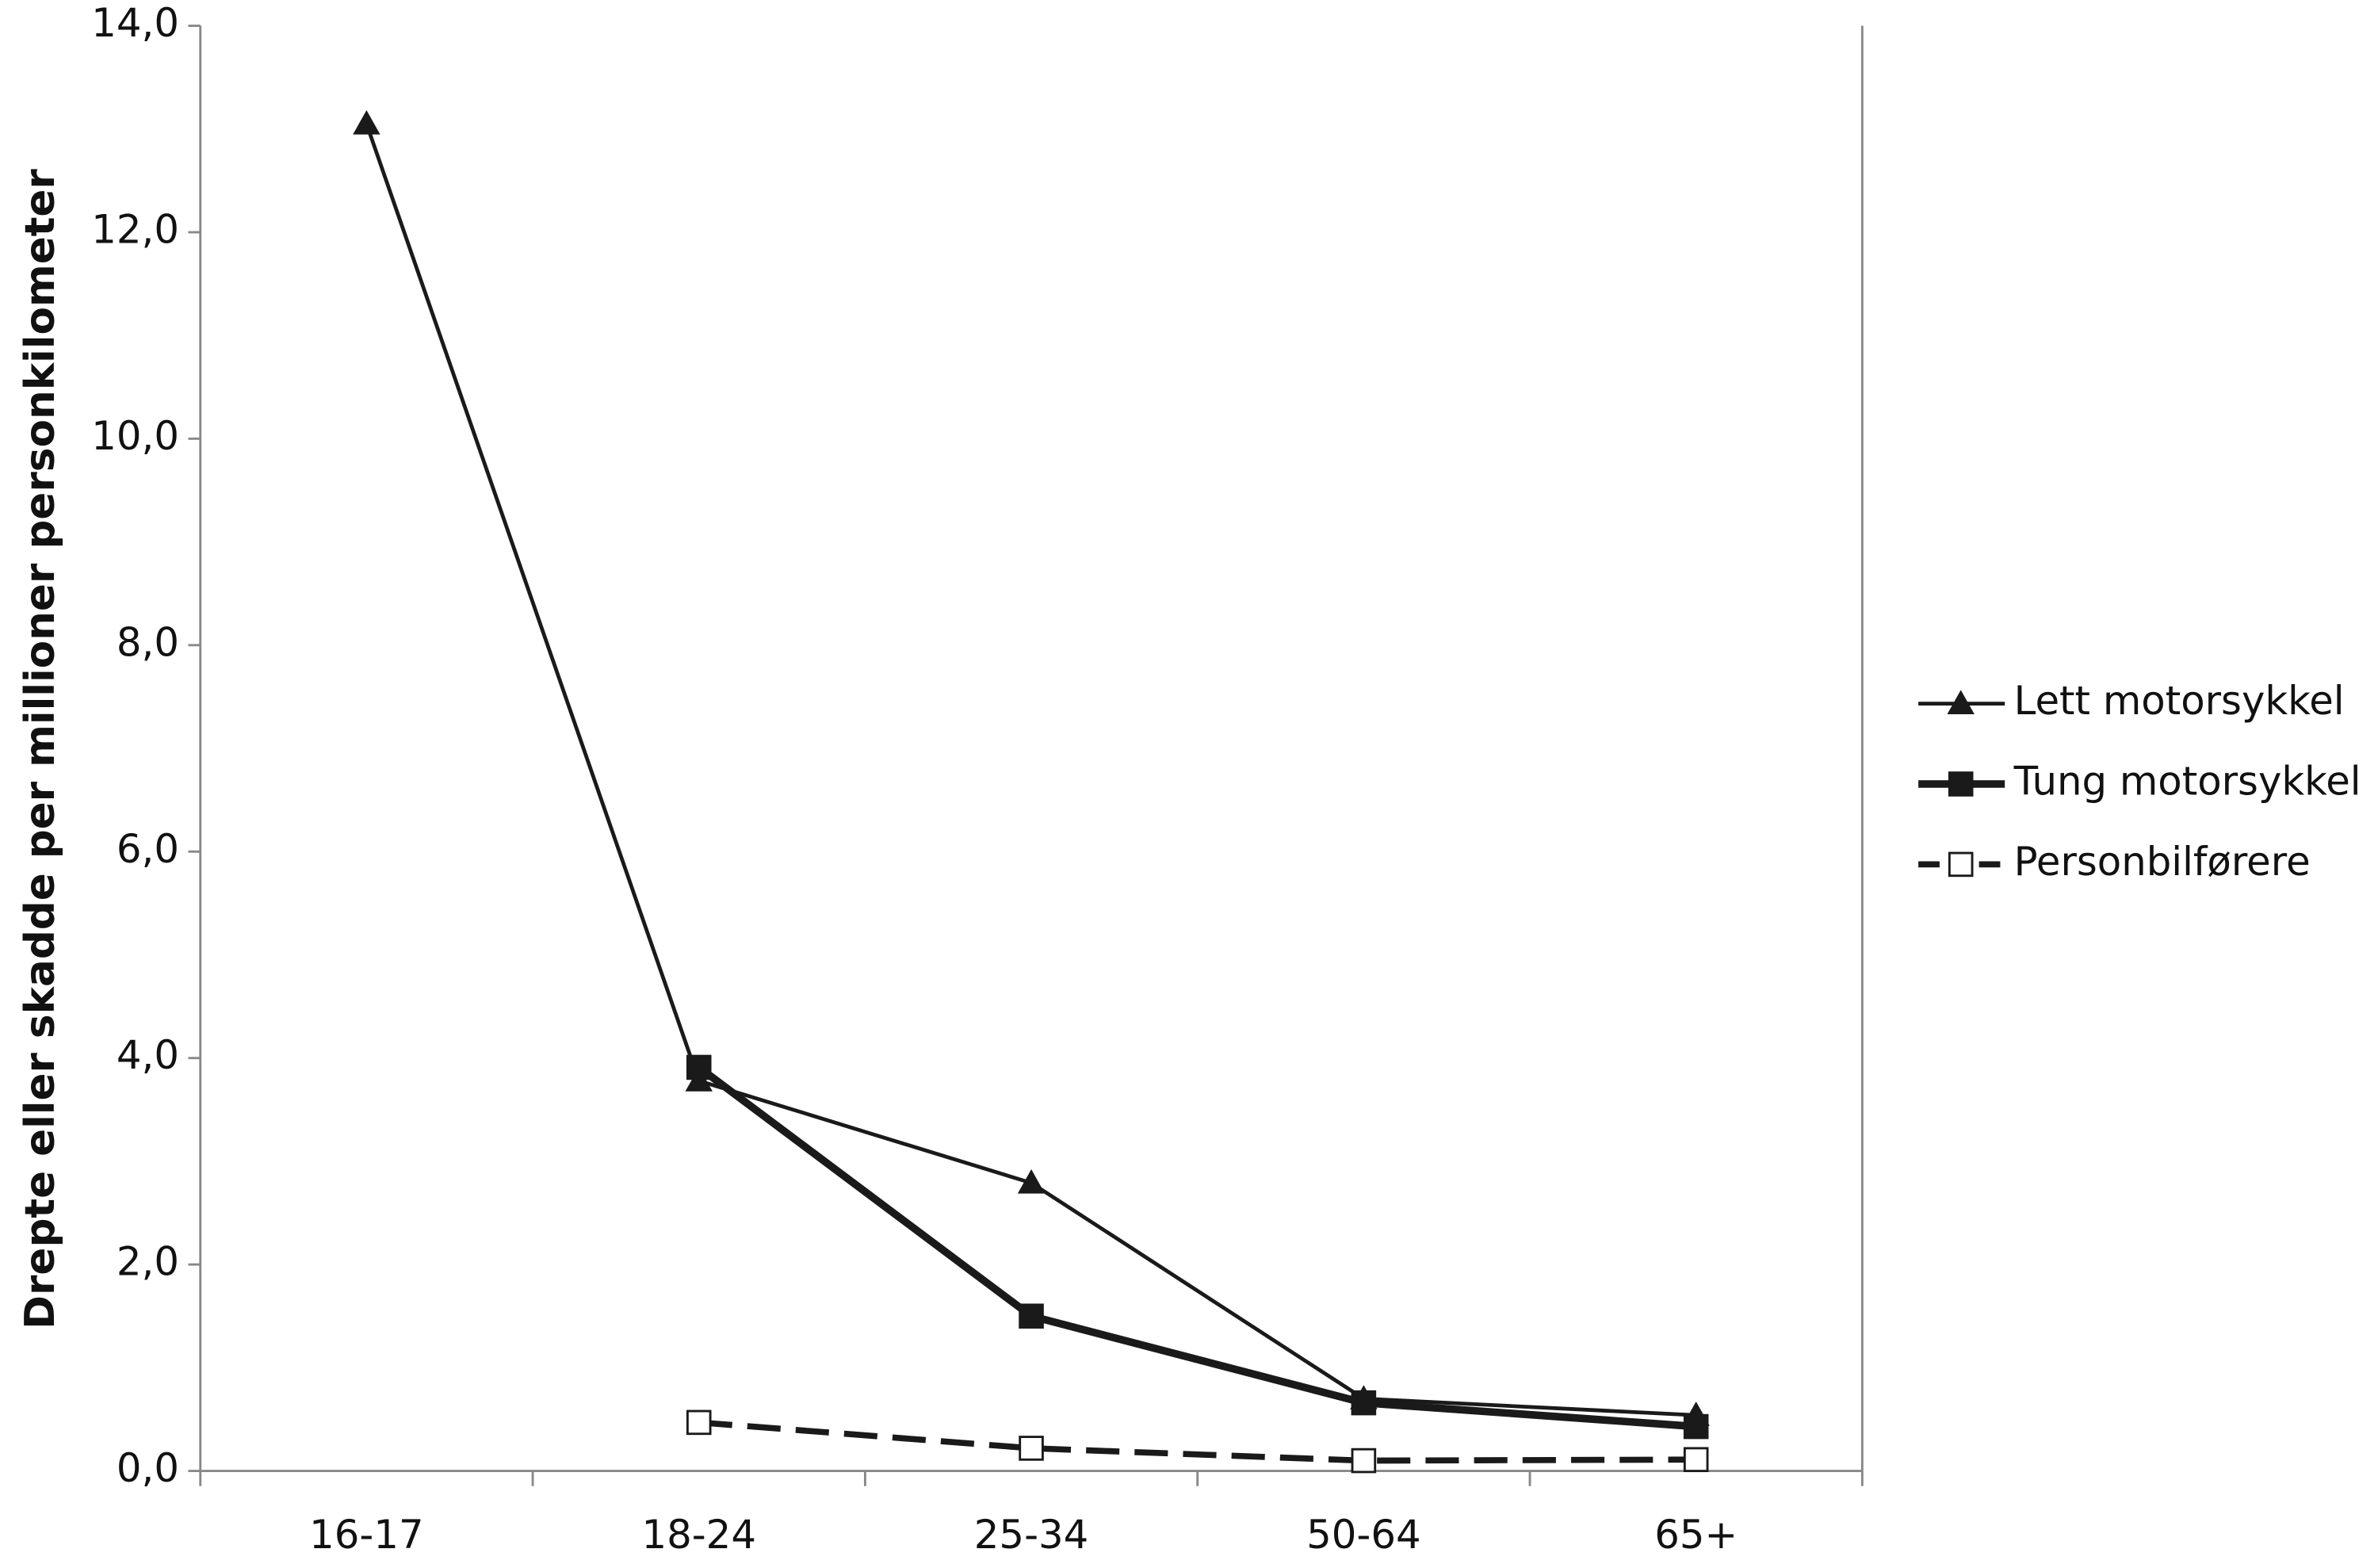 The width and height of the screenshot is (2378, 1568). What do you see at coordinates (1363, 1535) in the screenshot?
I see `x-tick-label: 50-64` at bounding box center [1363, 1535].